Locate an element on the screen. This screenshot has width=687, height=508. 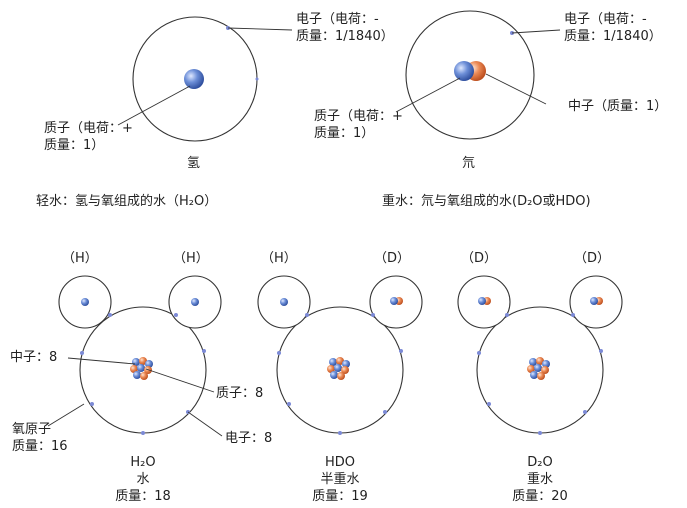
molecule-2-right-atom-label: （D） is located at coordinates (392, 258).